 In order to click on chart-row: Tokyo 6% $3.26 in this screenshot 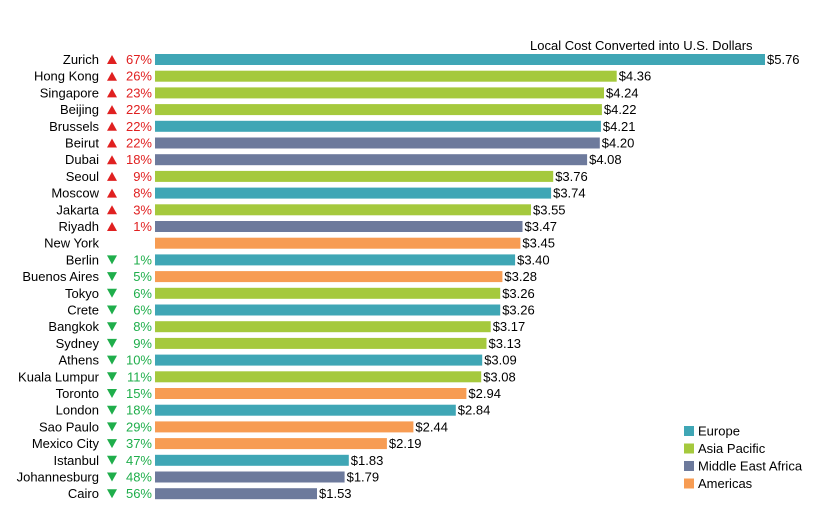, I will do `click(300, 293)`.